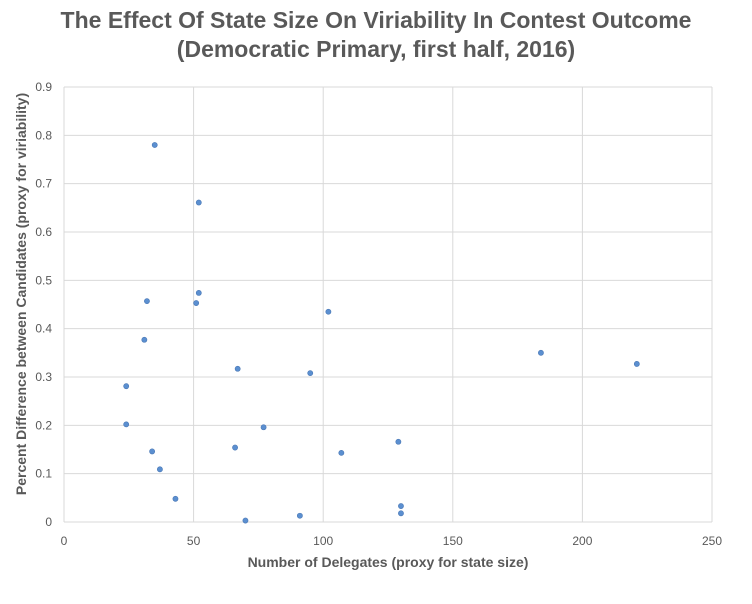 Image resolution: width=752 pixels, height=604 pixels. I want to click on x-tick-label: 0, so click(64, 541).